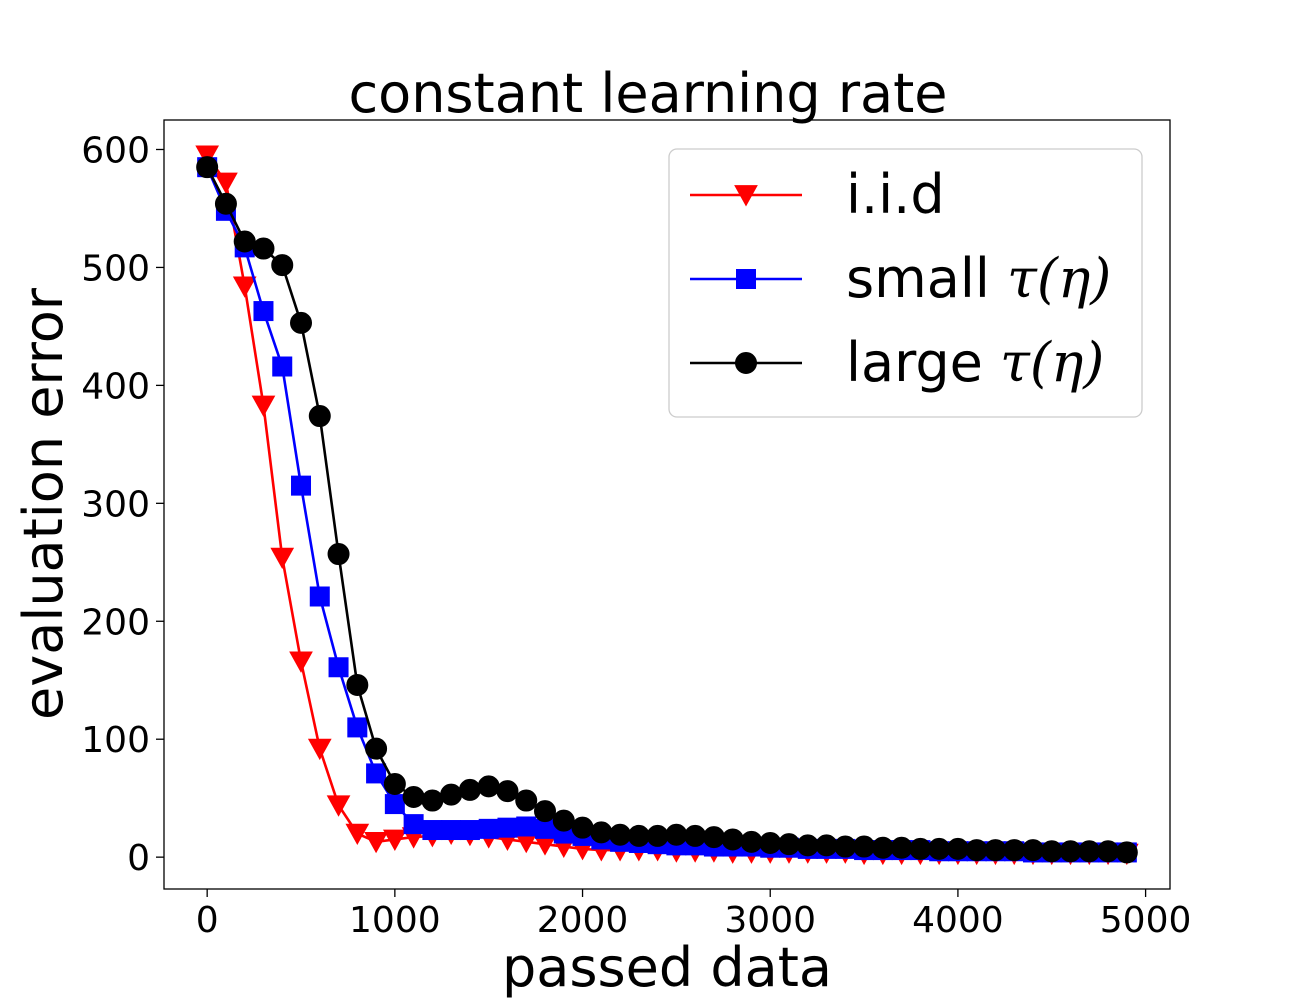 Image resolution: width=1300 pixels, height=1000 pixels. What do you see at coordinates (694, 915) in the screenshot?
I see `x-axis: 0 1000 2000 3000 4000 5000` at bounding box center [694, 915].